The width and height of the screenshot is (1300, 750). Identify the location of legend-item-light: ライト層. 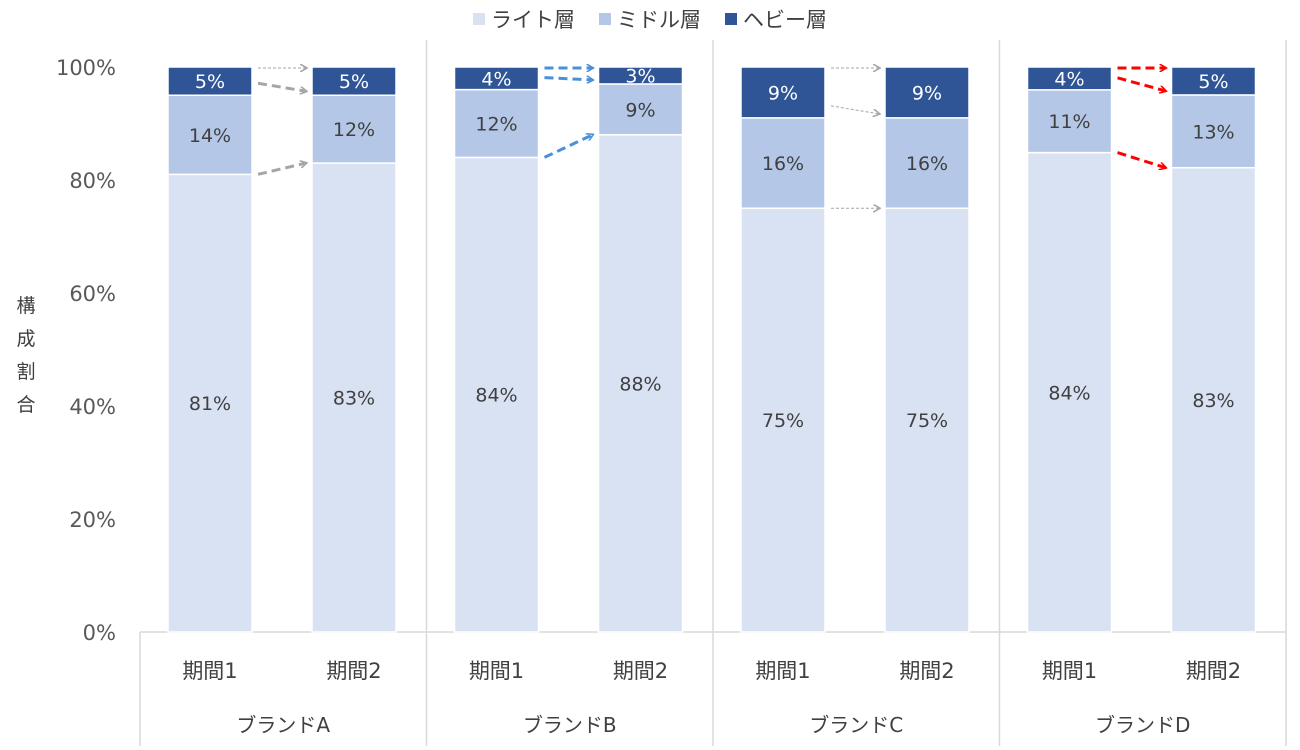
(524, 19).